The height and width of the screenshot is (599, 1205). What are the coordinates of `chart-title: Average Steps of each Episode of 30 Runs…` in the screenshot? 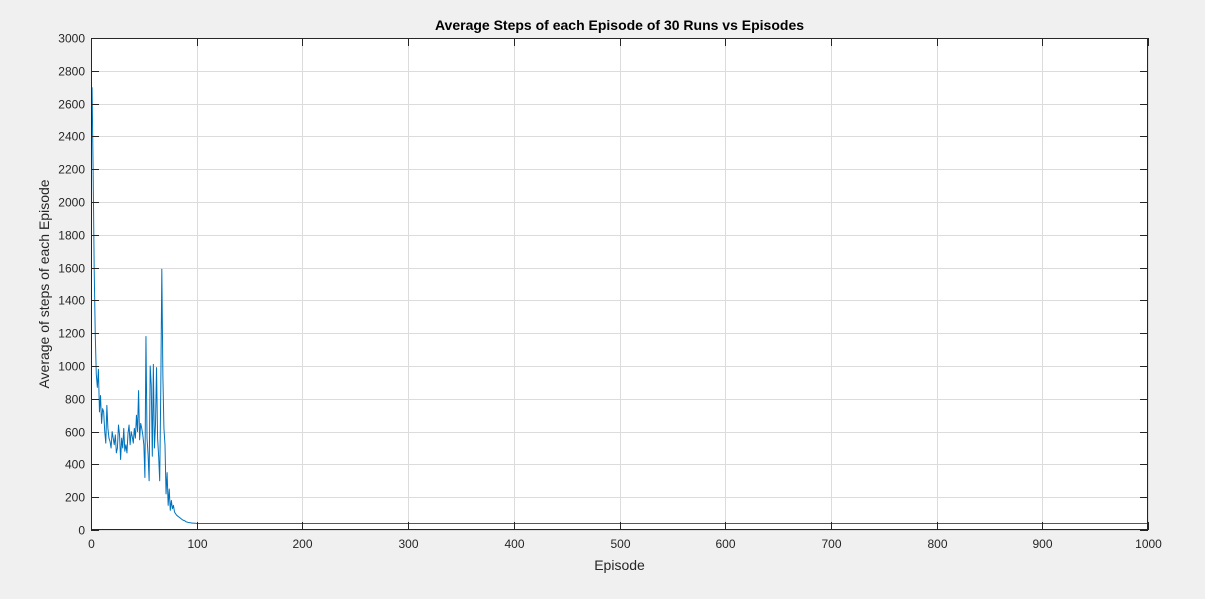 It's located at (619, 25).